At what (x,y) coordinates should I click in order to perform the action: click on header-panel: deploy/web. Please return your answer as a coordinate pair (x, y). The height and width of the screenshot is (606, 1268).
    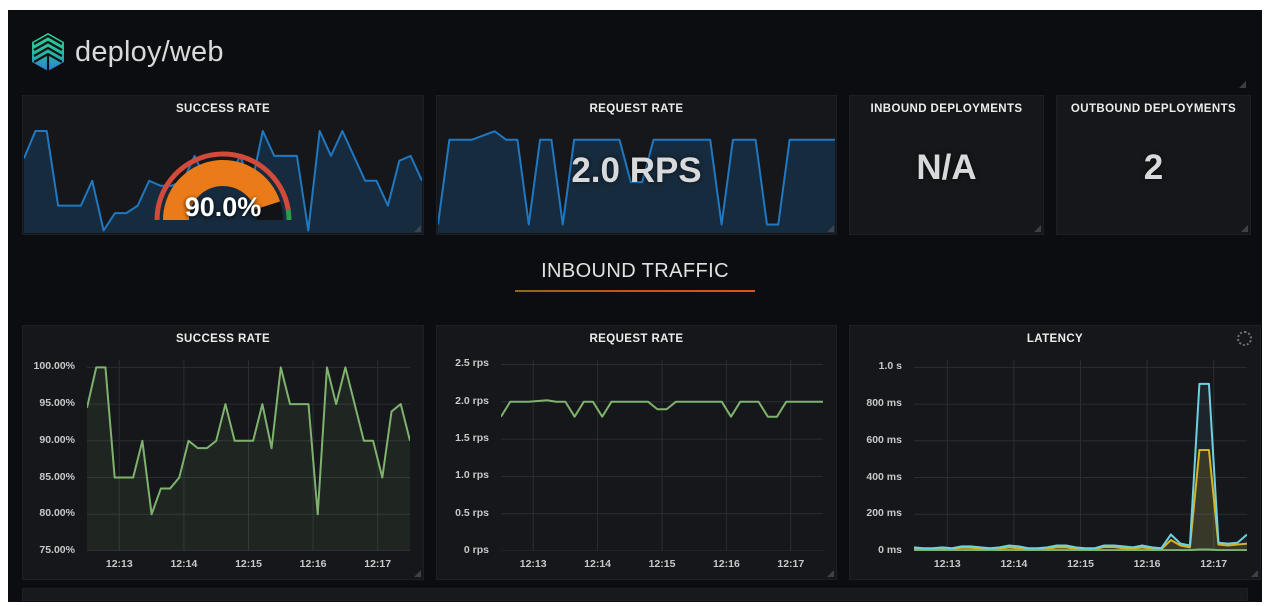
    Looking at the image, I should click on (635, 53).